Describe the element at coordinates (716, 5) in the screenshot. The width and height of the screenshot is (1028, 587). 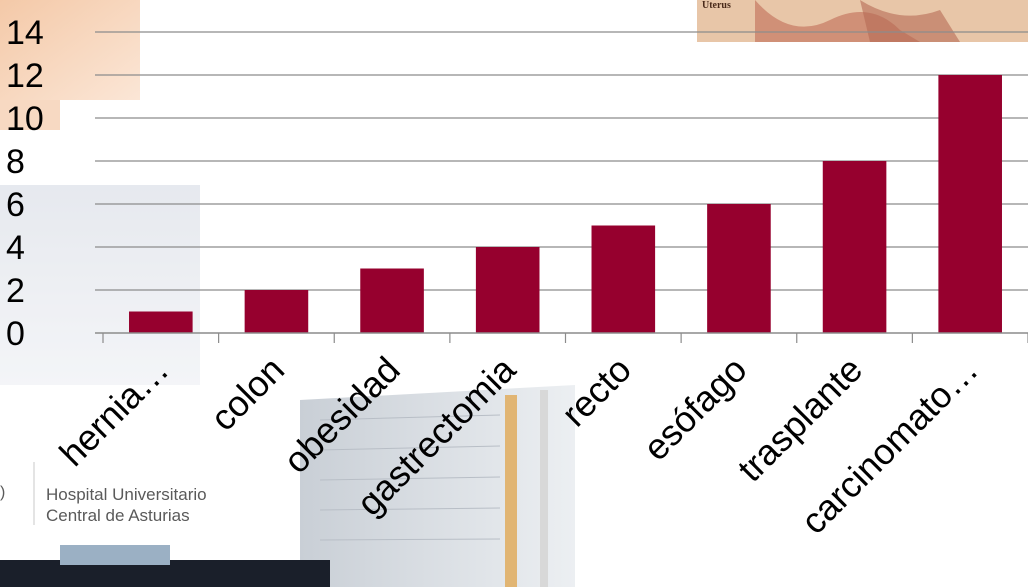
I see `inset-label: Uterus` at that location.